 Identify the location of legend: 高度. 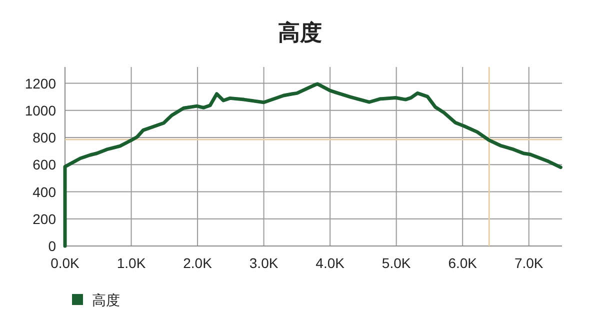
(96, 300).